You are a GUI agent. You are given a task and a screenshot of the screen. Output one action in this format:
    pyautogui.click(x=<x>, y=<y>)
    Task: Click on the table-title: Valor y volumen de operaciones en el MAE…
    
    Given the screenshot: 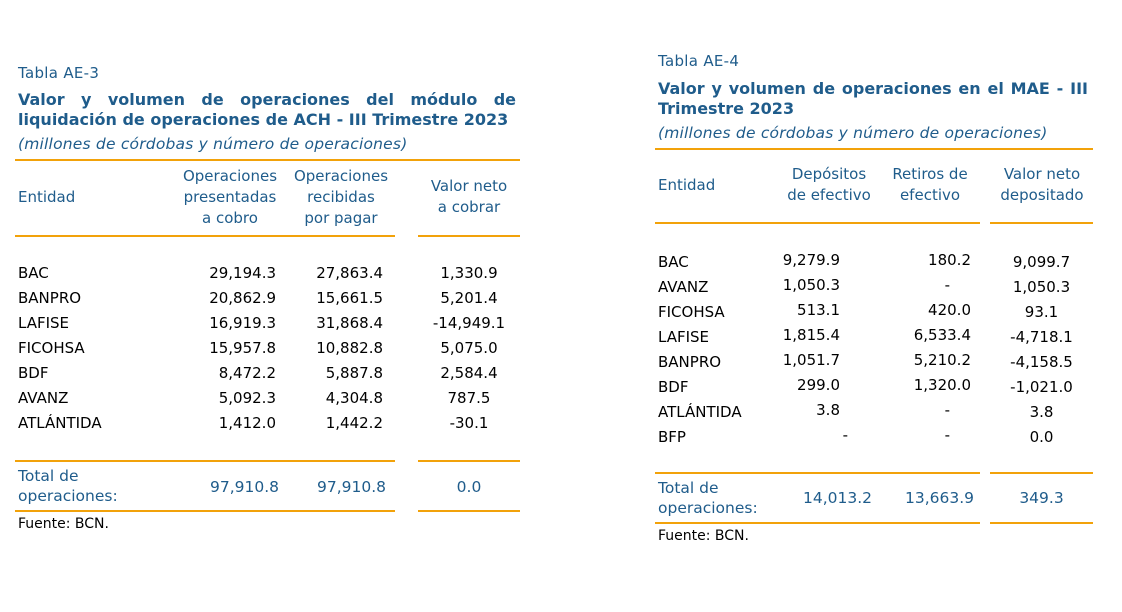 What is the action you would take?
    pyautogui.click(x=873, y=98)
    